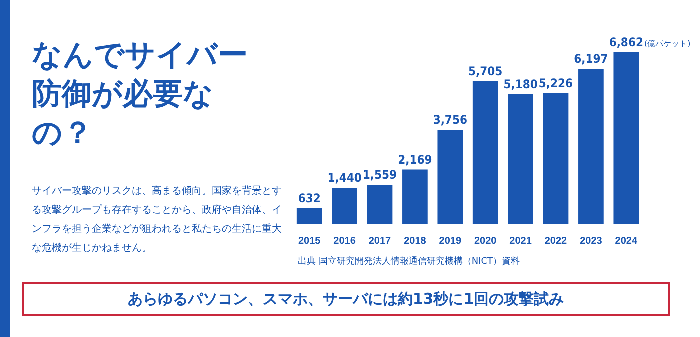  I want to click on x-tick-label: 2020, so click(486, 241).